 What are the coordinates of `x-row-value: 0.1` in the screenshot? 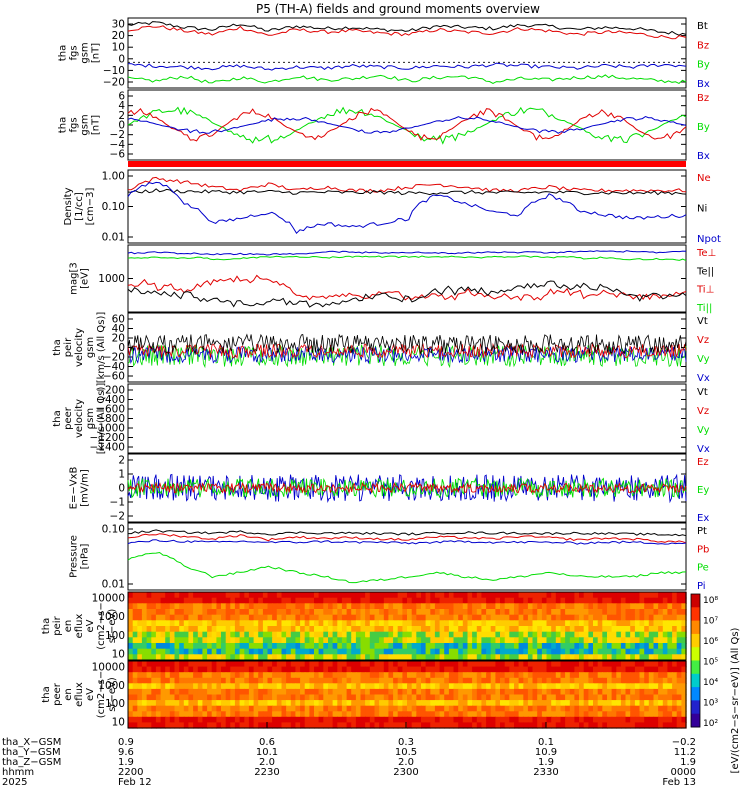 It's located at (546, 742).